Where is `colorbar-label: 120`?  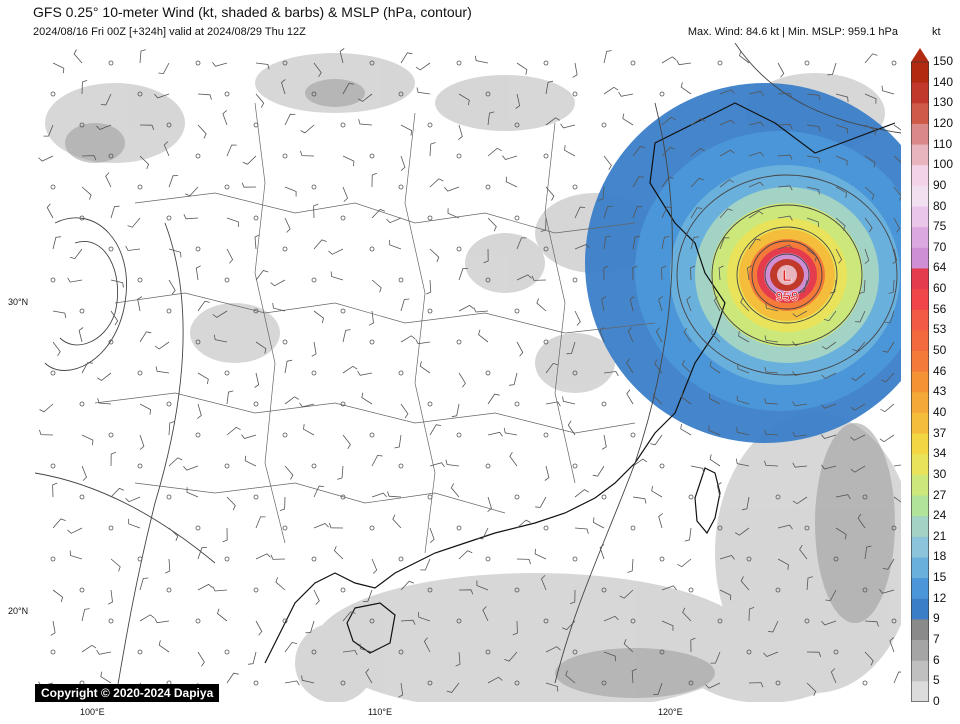 colorbar-label: 120 is located at coordinates (943, 122).